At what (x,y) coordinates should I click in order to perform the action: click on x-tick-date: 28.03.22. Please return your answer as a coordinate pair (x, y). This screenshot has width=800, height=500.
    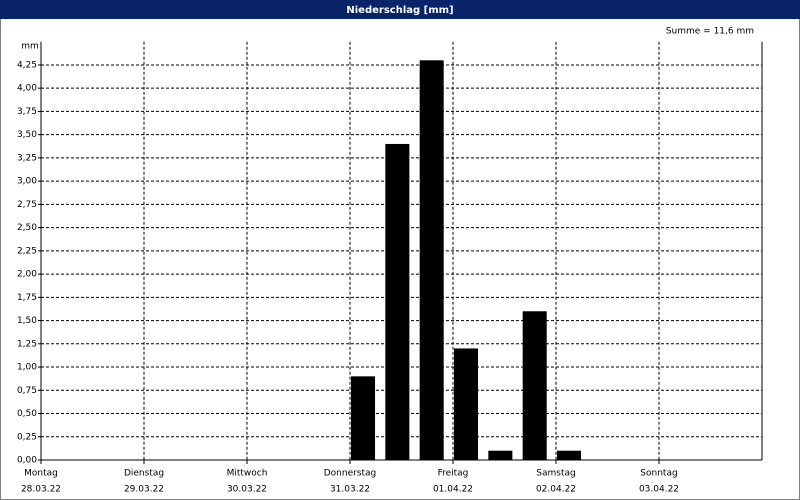
    Looking at the image, I should click on (41, 490).